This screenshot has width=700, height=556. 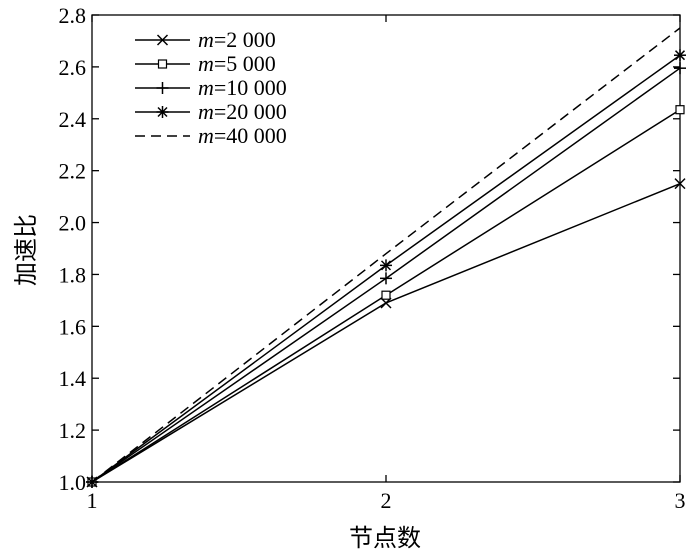 What do you see at coordinates (245, 39) in the screenshot?
I see `legend-label-value: =2 000` at bounding box center [245, 39].